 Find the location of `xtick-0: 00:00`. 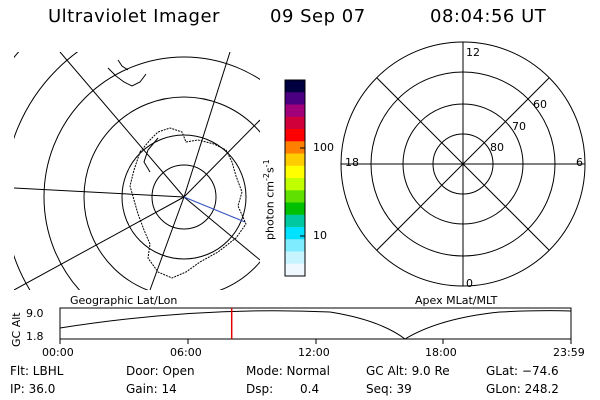

xtick-0: 00:00 is located at coordinates (58, 352).